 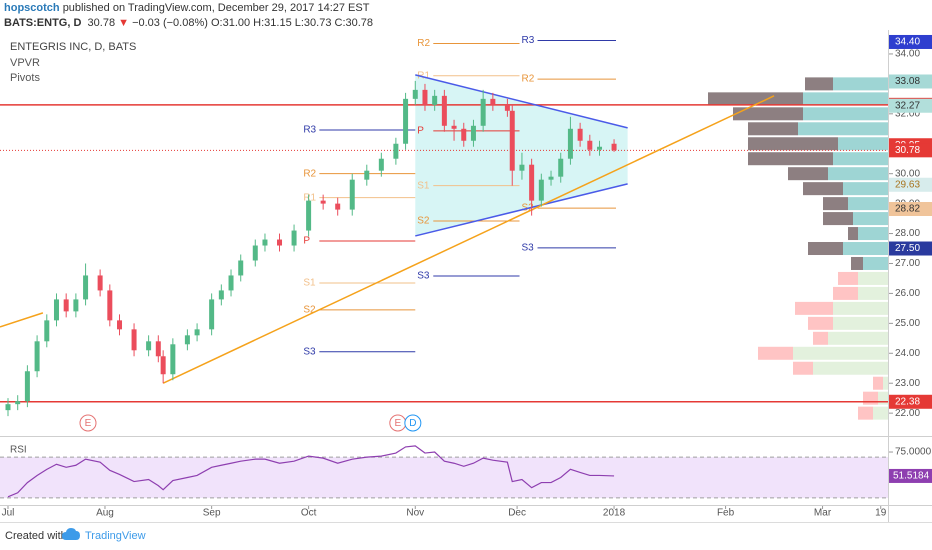 I want to click on indicator-label: VPVR, so click(x=25, y=63).